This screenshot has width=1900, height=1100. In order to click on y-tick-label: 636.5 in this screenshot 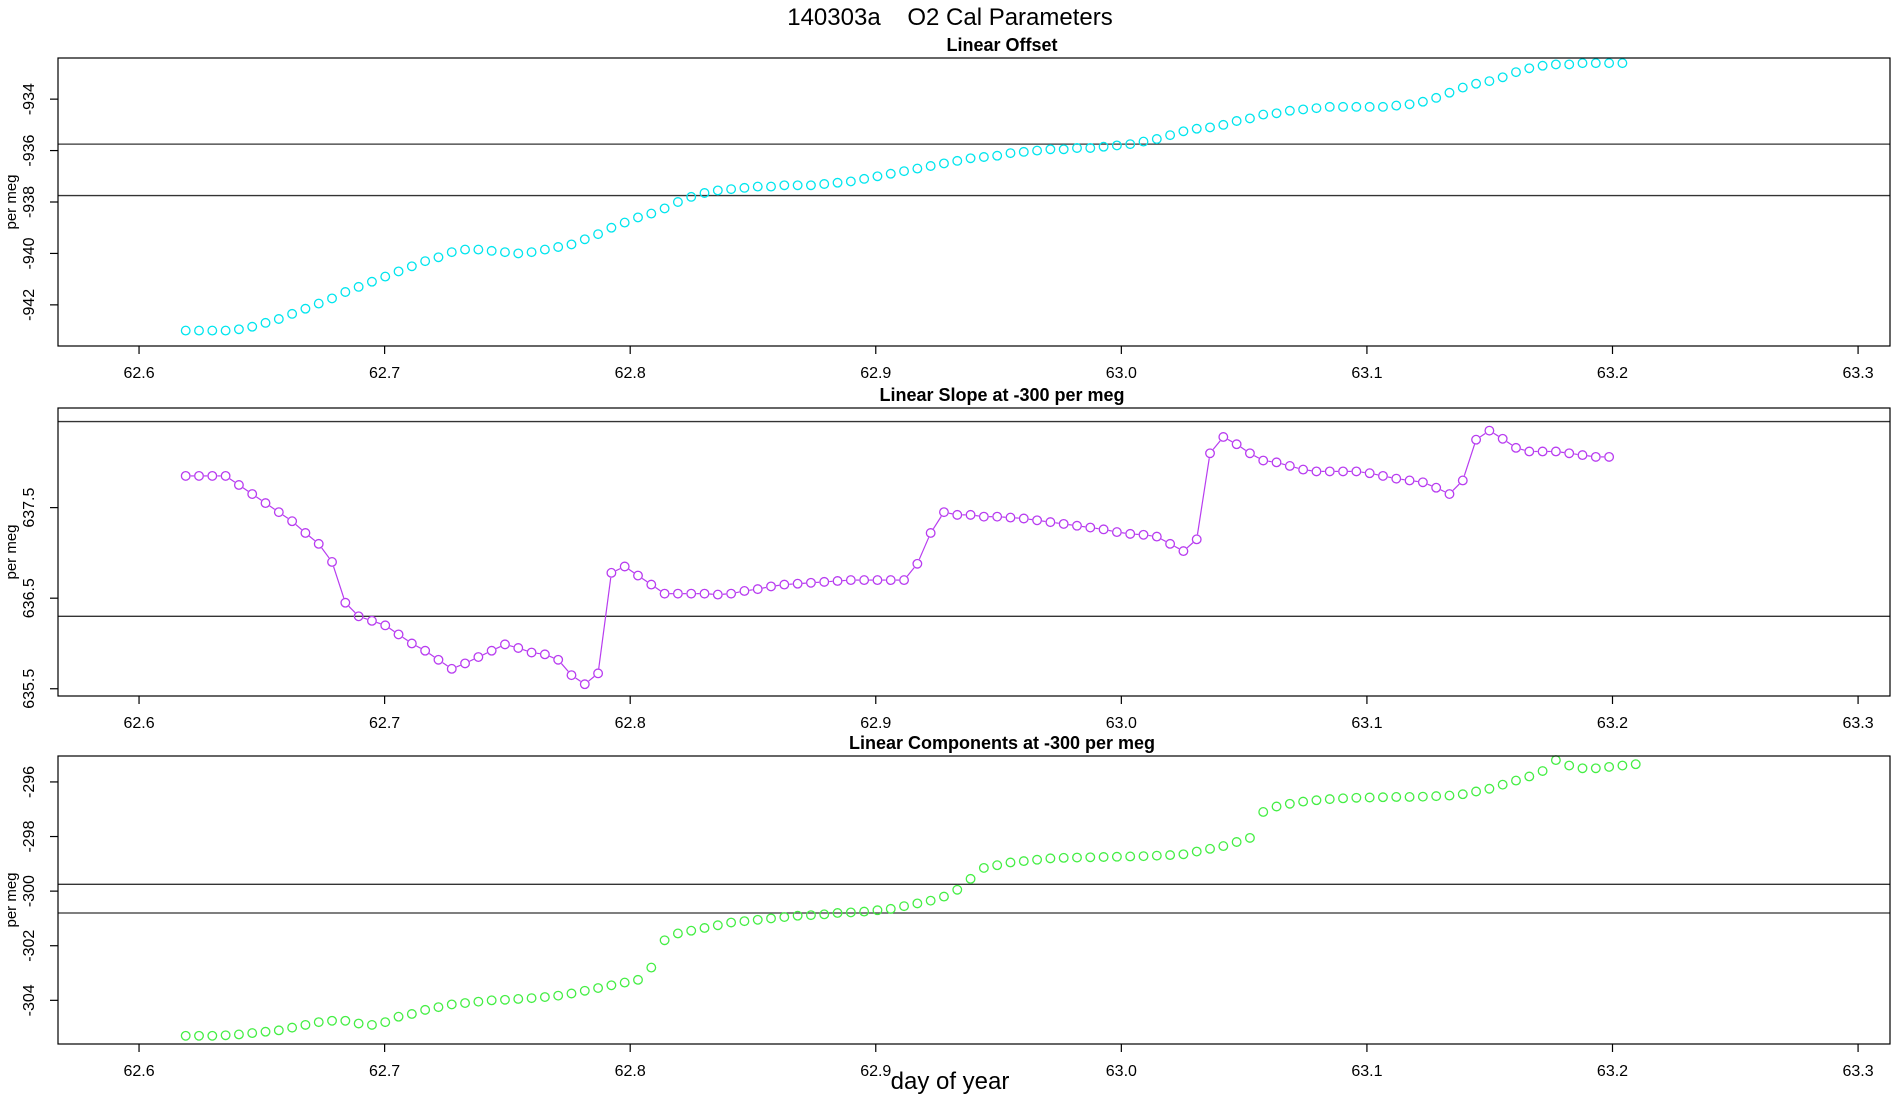, I will do `click(29, 598)`.